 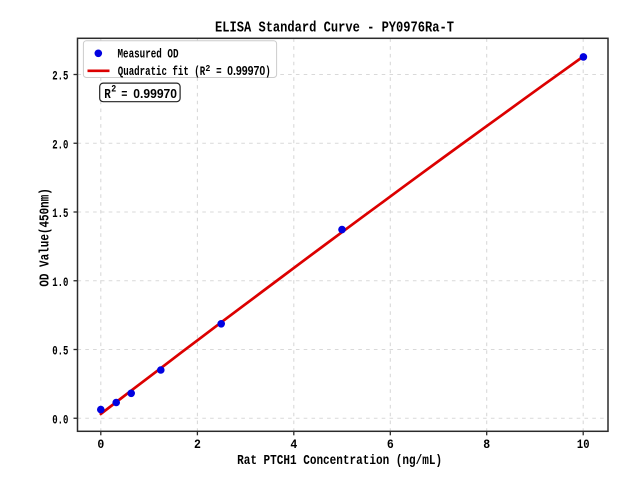 What do you see at coordinates (60, 419) in the screenshot?
I see `svg-text: 0.0` at bounding box center [60, 419].